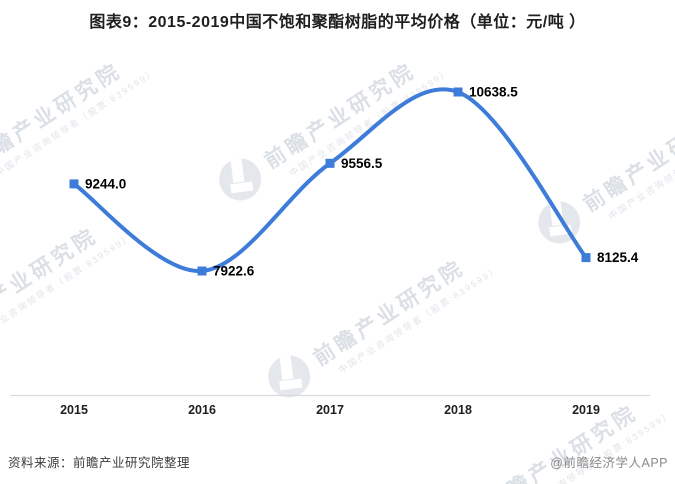  I want to click on data-point-label: 9556.5, so click(362, 163).